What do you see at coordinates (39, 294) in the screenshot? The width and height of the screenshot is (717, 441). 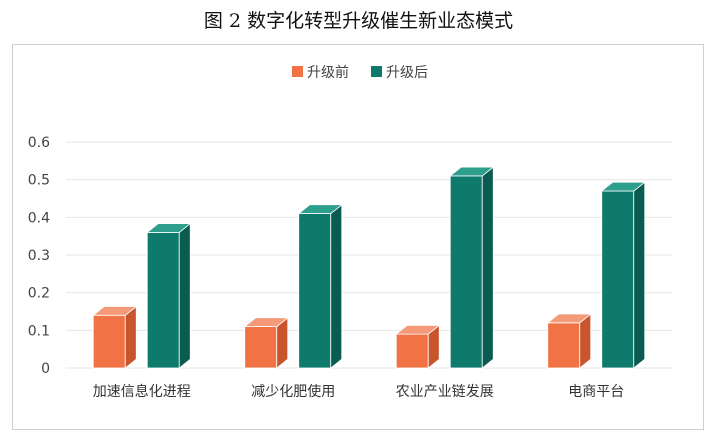 I see `y-tick-label-2: 0.2` at bounding box center [39, 294].